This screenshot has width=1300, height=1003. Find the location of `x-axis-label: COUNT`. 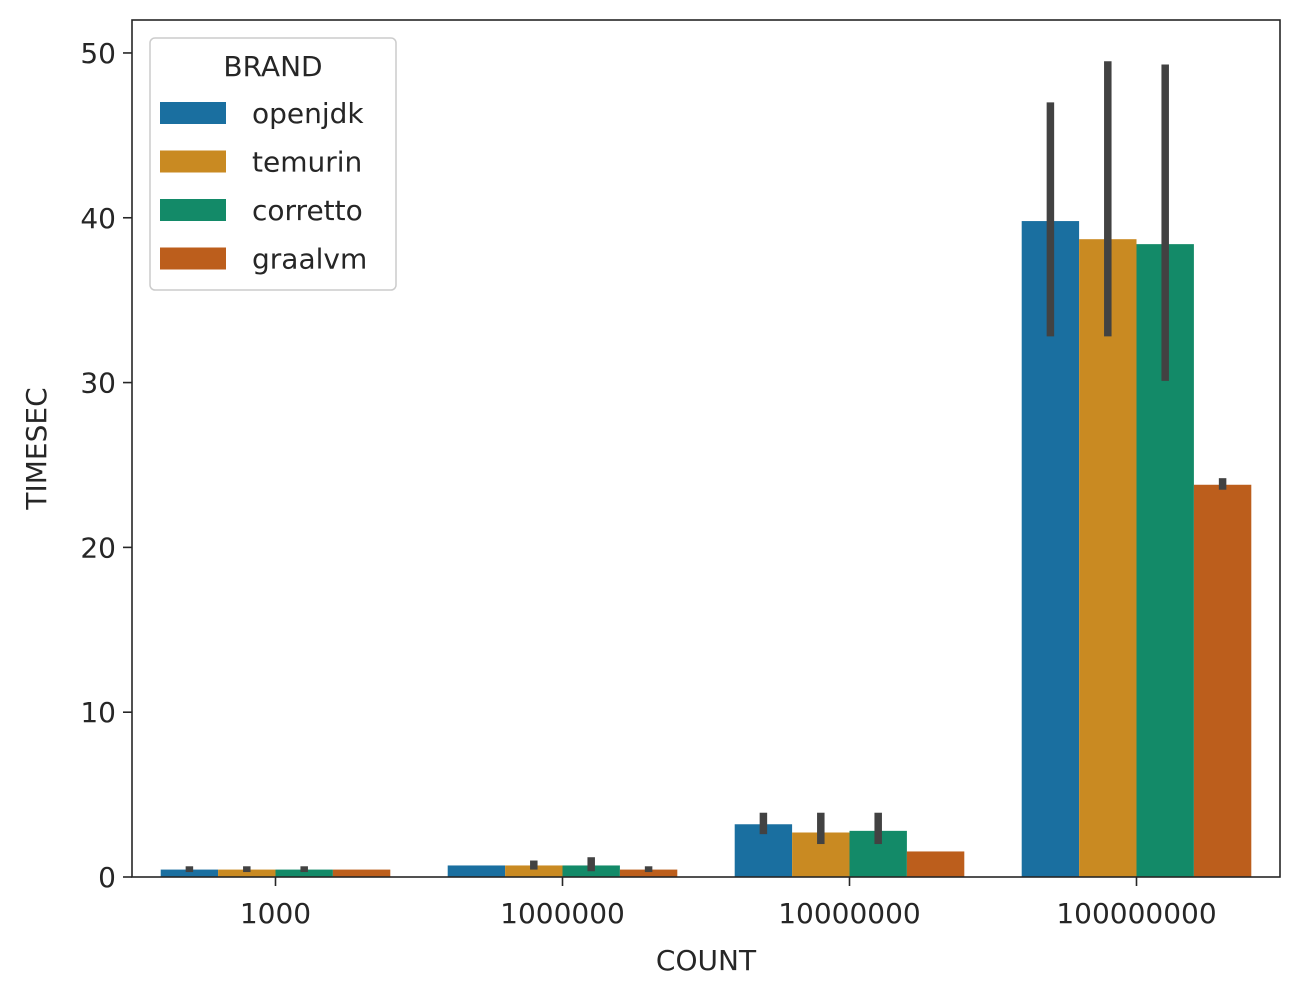

x-axis-label: COUNT is located at coordinates (706, 960).